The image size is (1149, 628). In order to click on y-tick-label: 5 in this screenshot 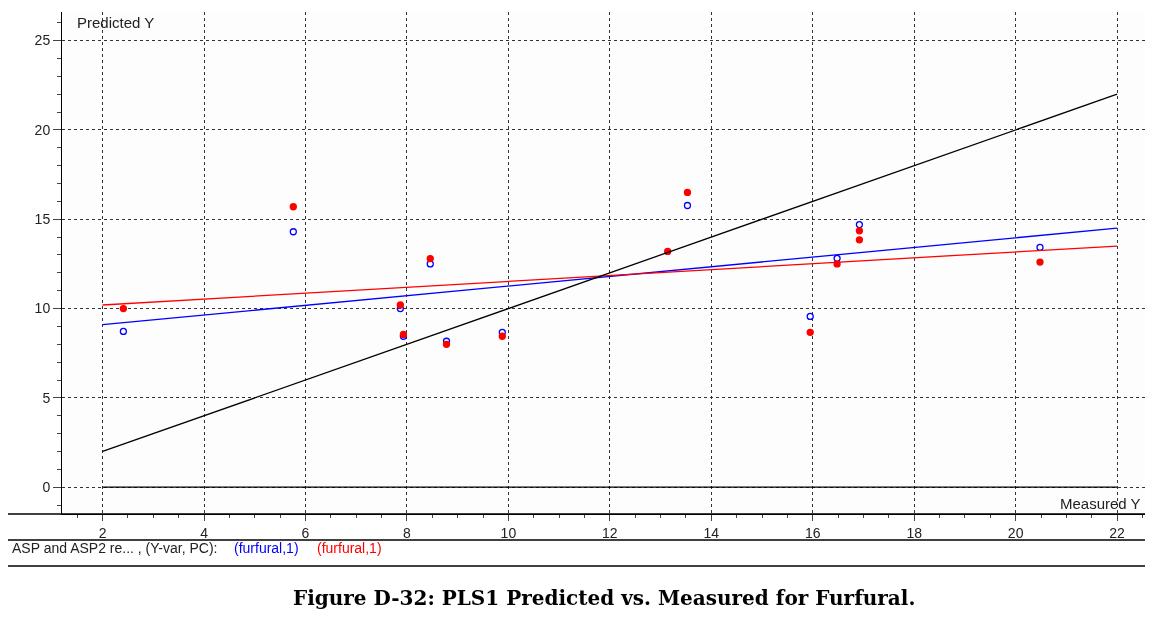, I will do `click(46, 397)`.